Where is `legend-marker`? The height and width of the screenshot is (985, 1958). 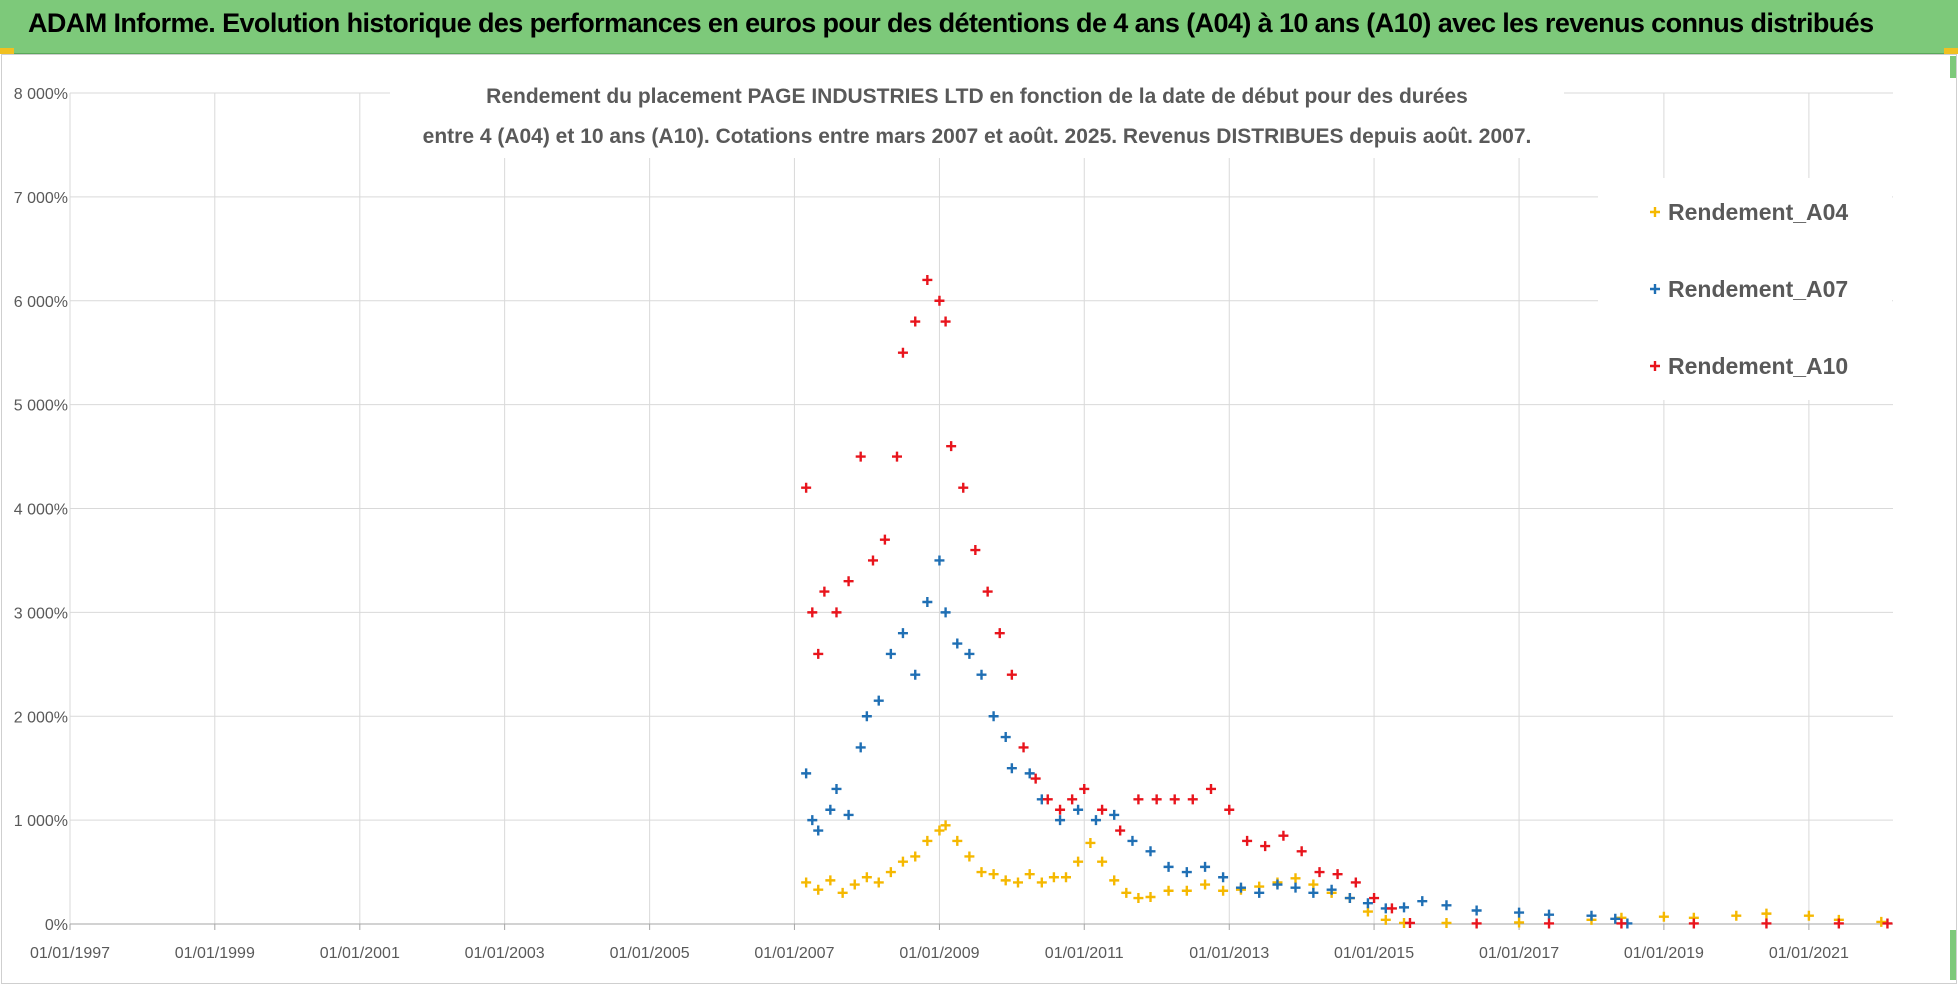
legend-marker is located at coordinates (1655, 212).